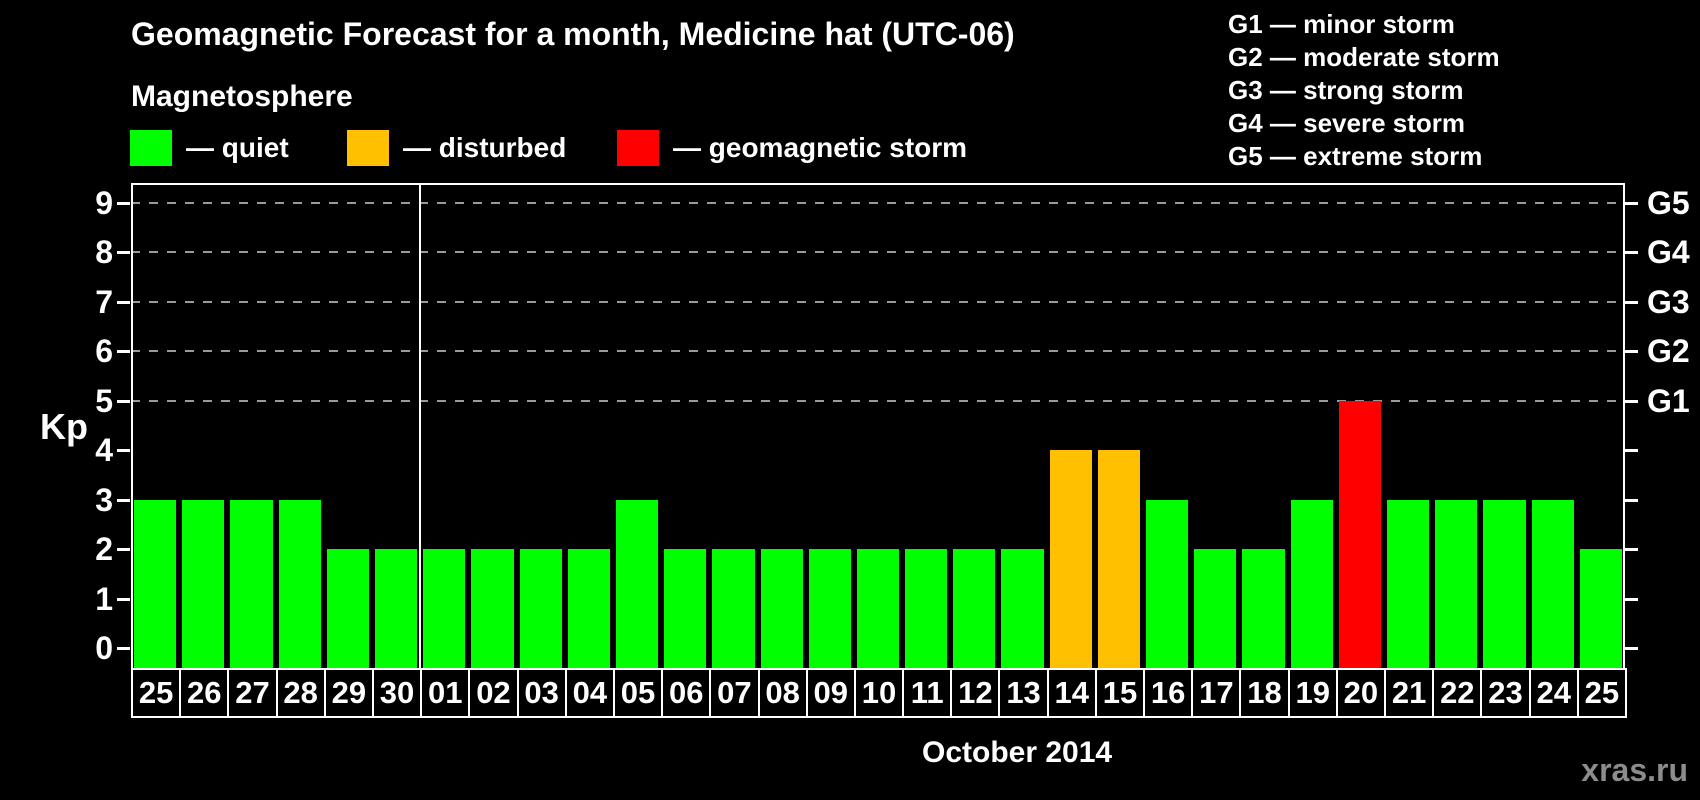  What do you see at coordinates (541, 693) in the screenshot?
I see `date-cell-03: 03` at bounding box center [541, 693].